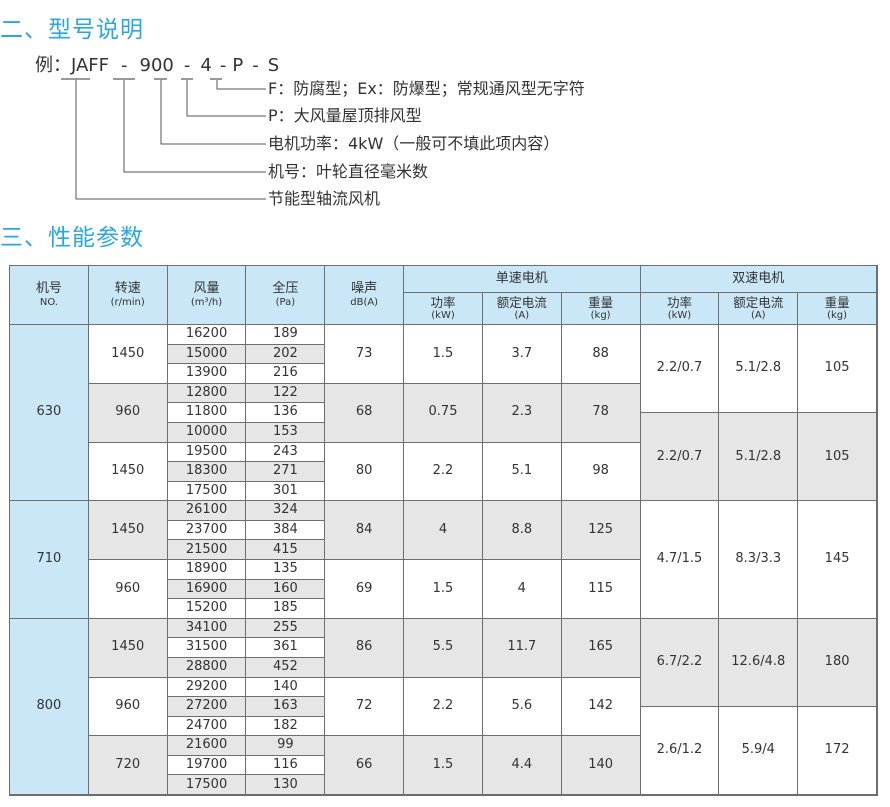 The width and height of the screenshot is (890, 807). What do you see at coordinates (207, 667) in the screenshot?
I see `airflow-cell: 28800` at bounding box center [207, 667].